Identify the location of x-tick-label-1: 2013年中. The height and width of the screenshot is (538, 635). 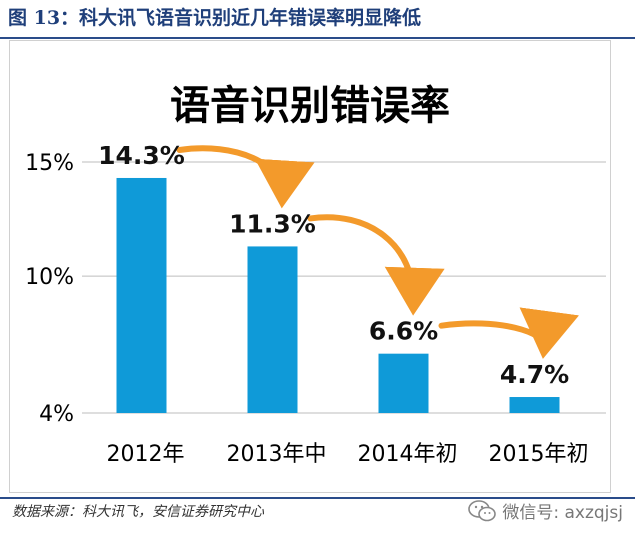
(277, 454).